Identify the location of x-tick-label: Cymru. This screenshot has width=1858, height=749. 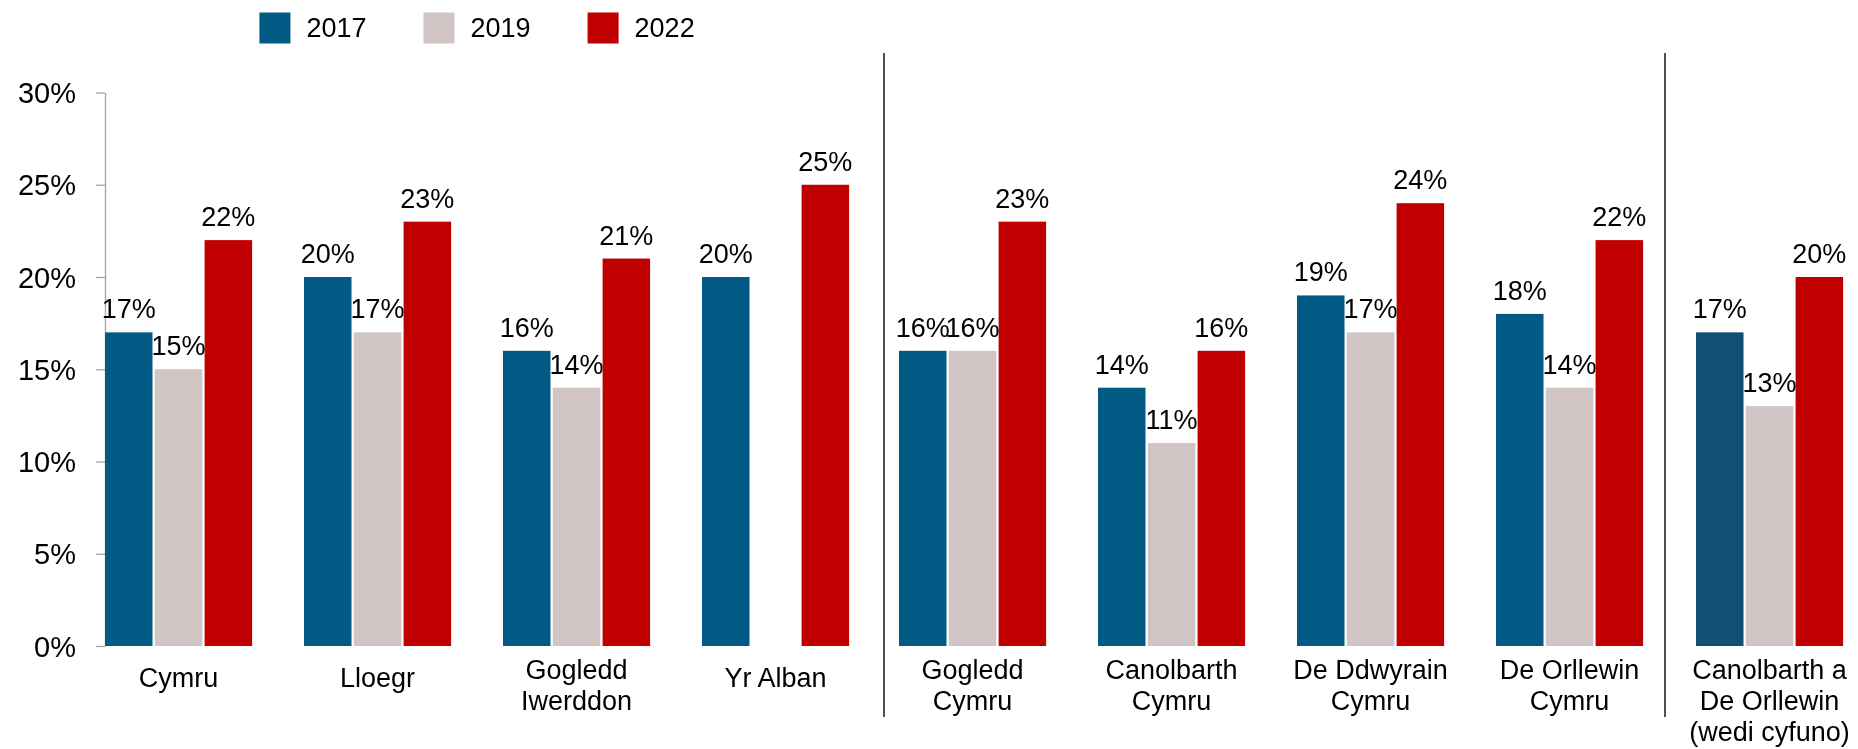
(178, 678).